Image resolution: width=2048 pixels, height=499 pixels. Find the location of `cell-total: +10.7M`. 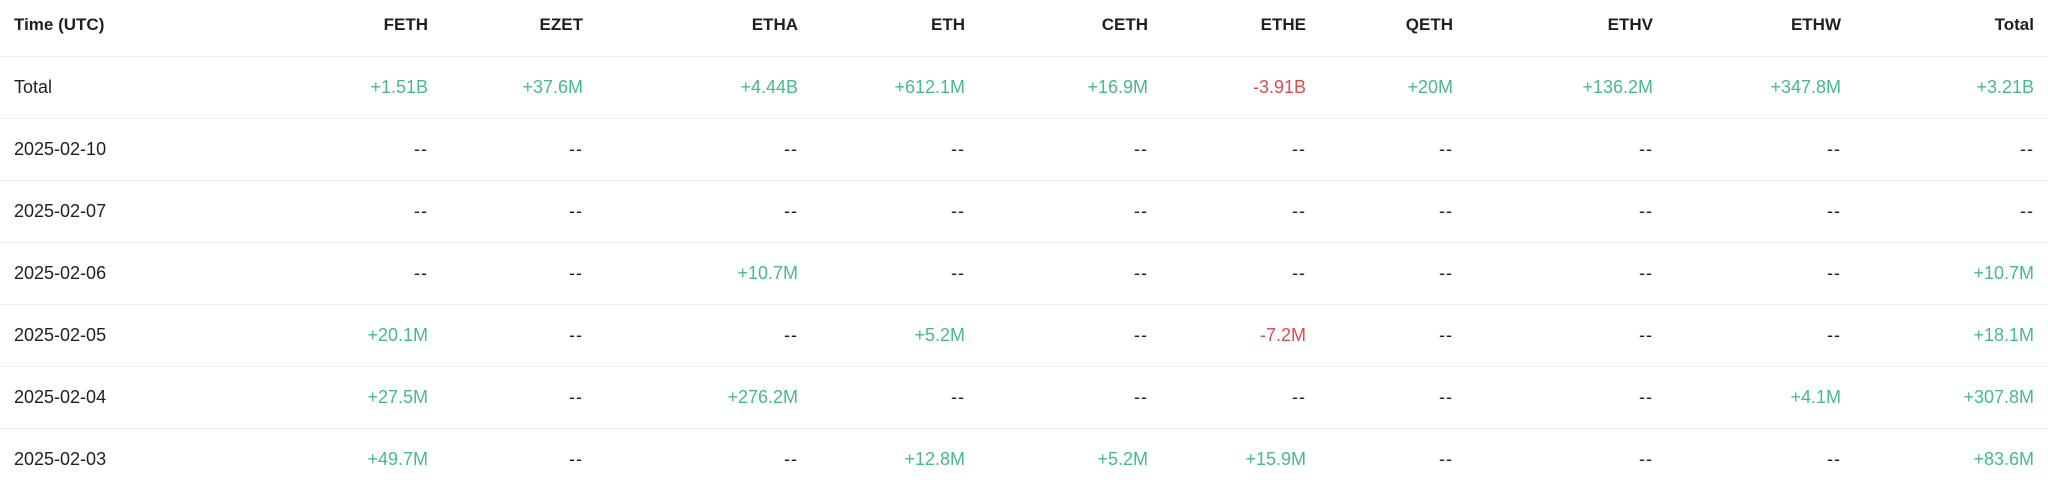

cell-total: +10.7M is located at coordinates (1951, 272).